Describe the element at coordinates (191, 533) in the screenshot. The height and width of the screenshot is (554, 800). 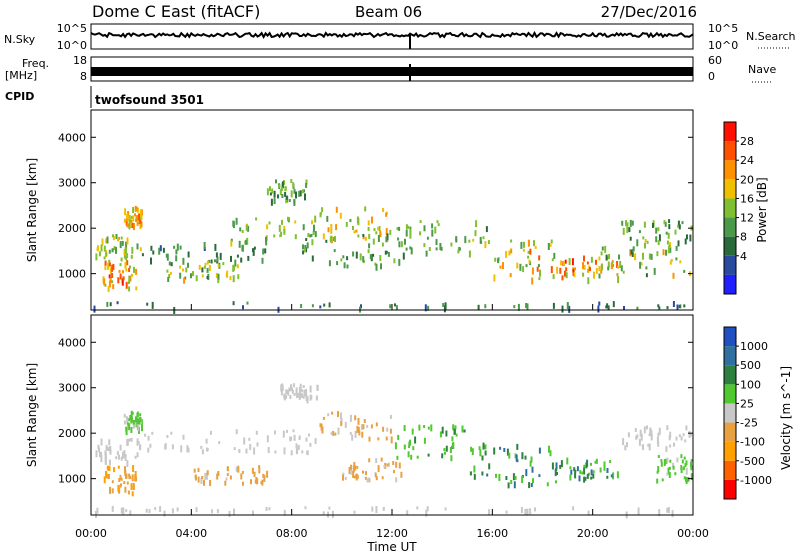
I see `x-tick-label: 04:00` at that location.